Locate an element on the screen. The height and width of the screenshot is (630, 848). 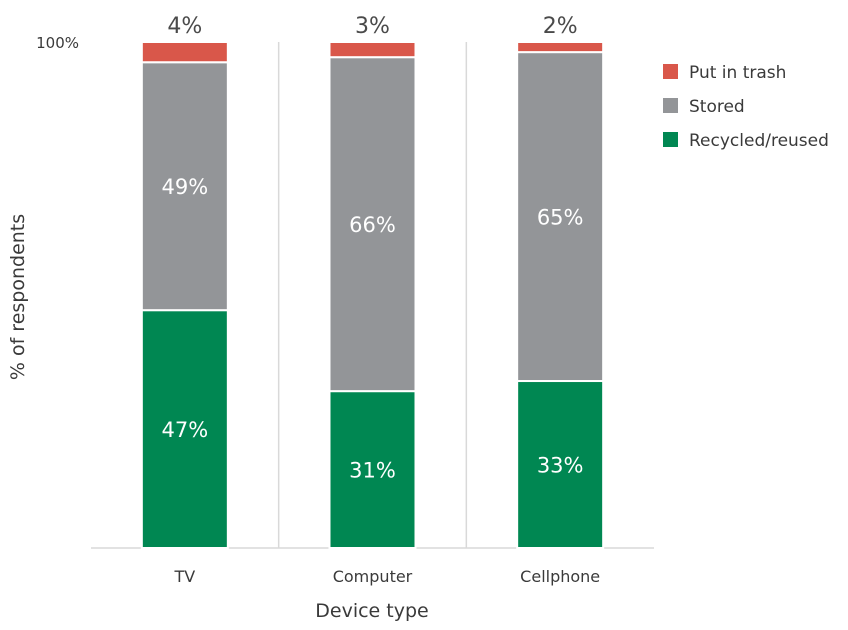
bar-segment-recycled-reused-tv is located at coordinates (184, 429).